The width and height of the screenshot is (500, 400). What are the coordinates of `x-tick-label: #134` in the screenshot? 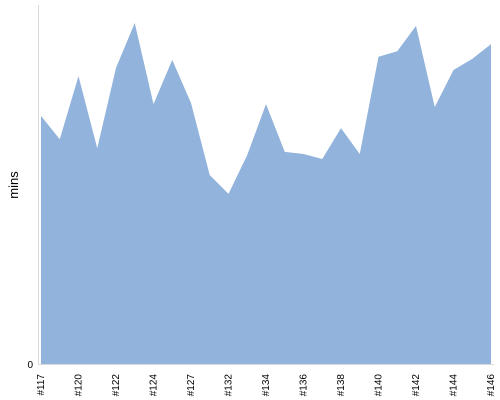 It's located at (266, 385).